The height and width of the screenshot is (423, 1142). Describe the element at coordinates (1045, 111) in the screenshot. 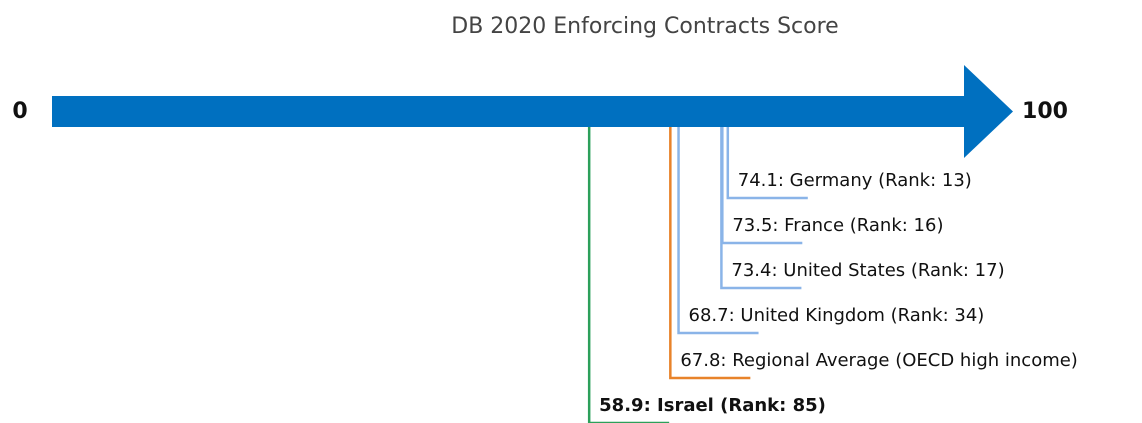

I see `scale-end-label: 100` at that location.